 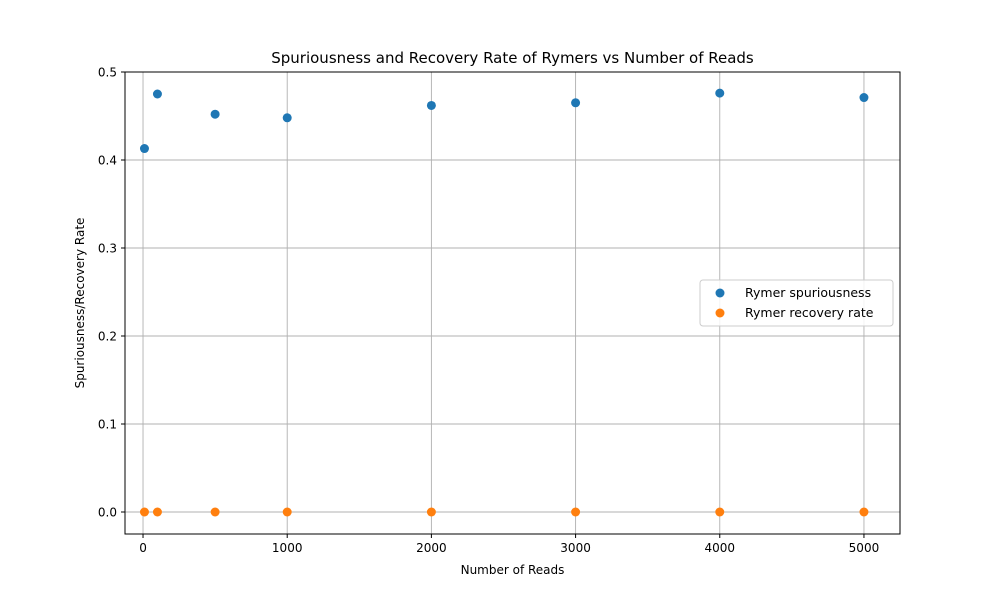 I want to click on legend-box, so click(x=796, y=303).